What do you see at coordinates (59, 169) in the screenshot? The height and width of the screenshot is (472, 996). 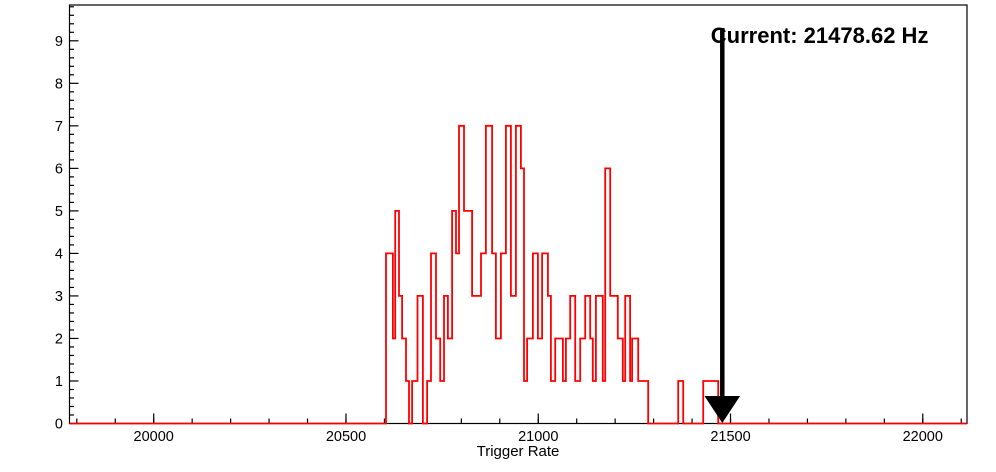 I see `y-tick-label-6: 6` at bounding box center [59, 169].